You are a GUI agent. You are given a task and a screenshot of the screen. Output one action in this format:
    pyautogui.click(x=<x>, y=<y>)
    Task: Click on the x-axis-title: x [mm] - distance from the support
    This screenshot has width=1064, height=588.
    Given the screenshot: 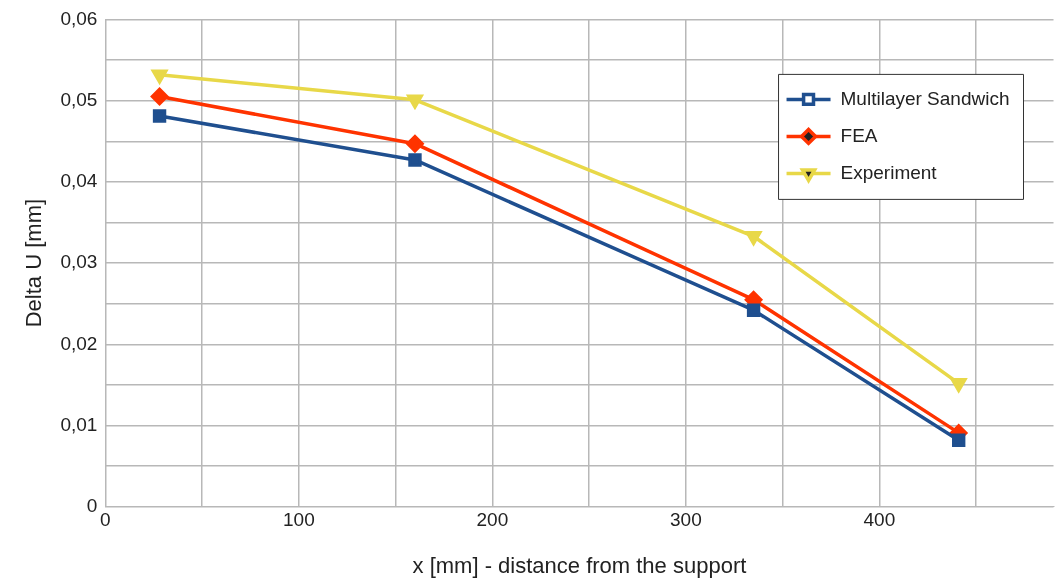 What is the action you would take?
    pyautogui.click(x=579, y=565)
    